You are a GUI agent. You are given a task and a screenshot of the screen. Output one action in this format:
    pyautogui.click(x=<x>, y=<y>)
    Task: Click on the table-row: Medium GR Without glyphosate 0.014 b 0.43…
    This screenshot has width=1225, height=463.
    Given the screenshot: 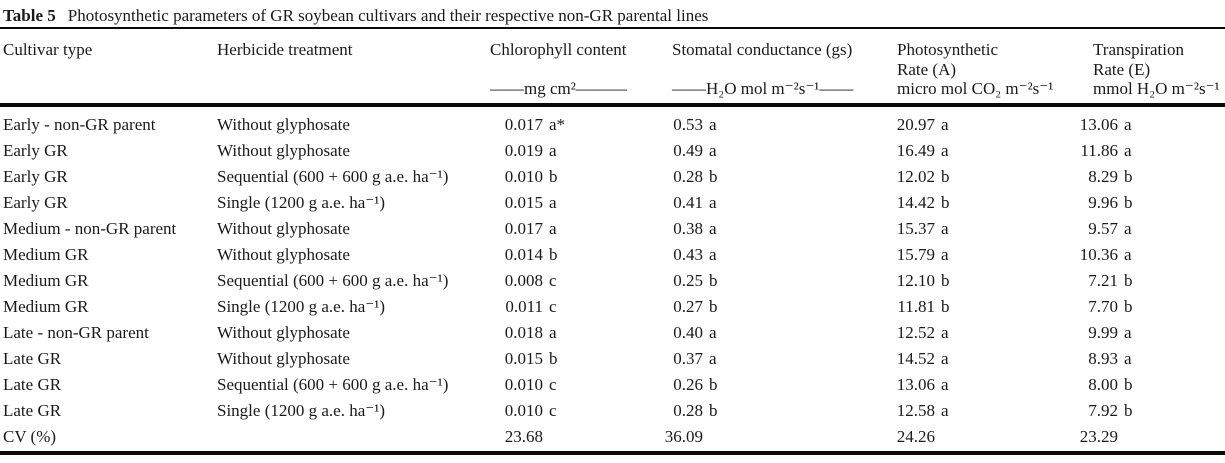 What is the action you would take?
    pyautogui.click(x=612, y=256)
    